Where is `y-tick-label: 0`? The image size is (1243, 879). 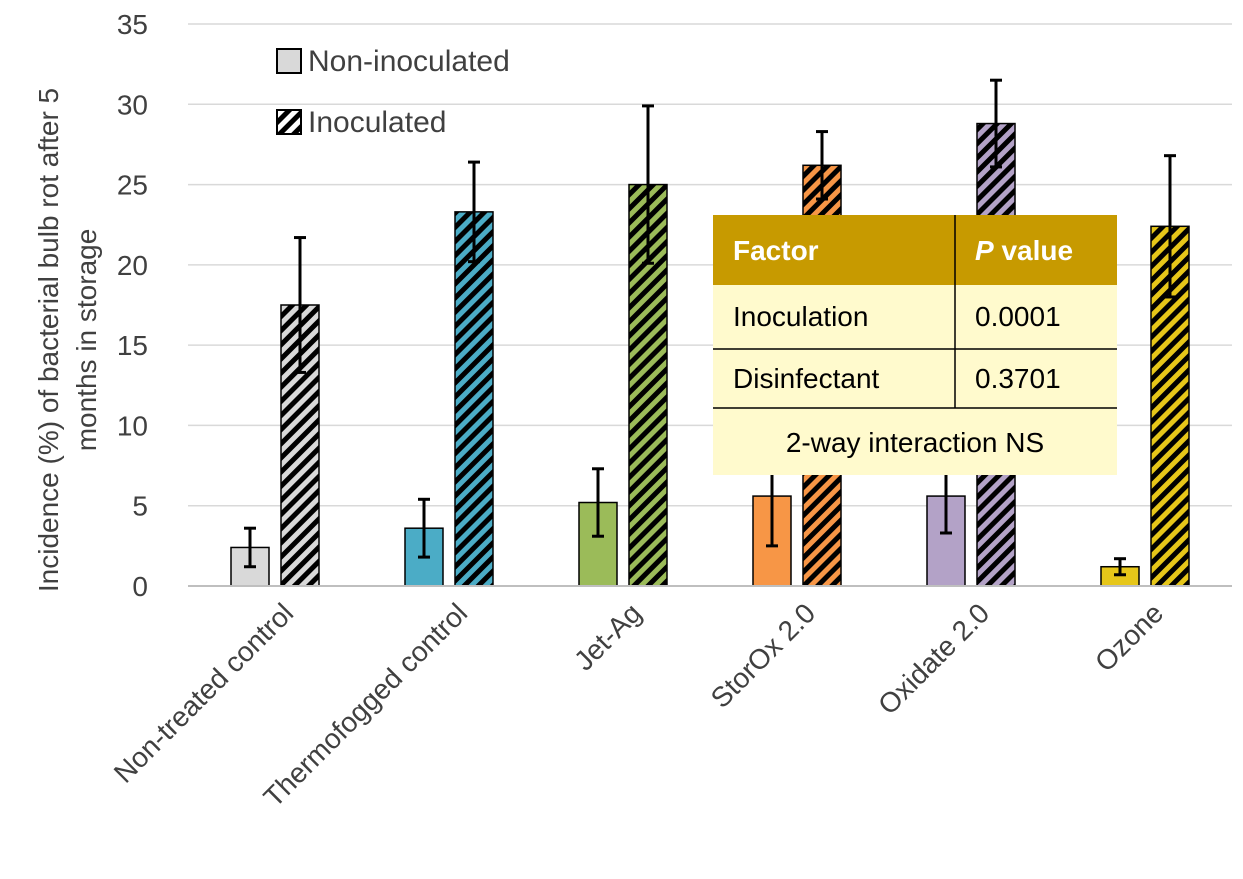 y-tick-label: 0 is located at coordinates (140, 586).